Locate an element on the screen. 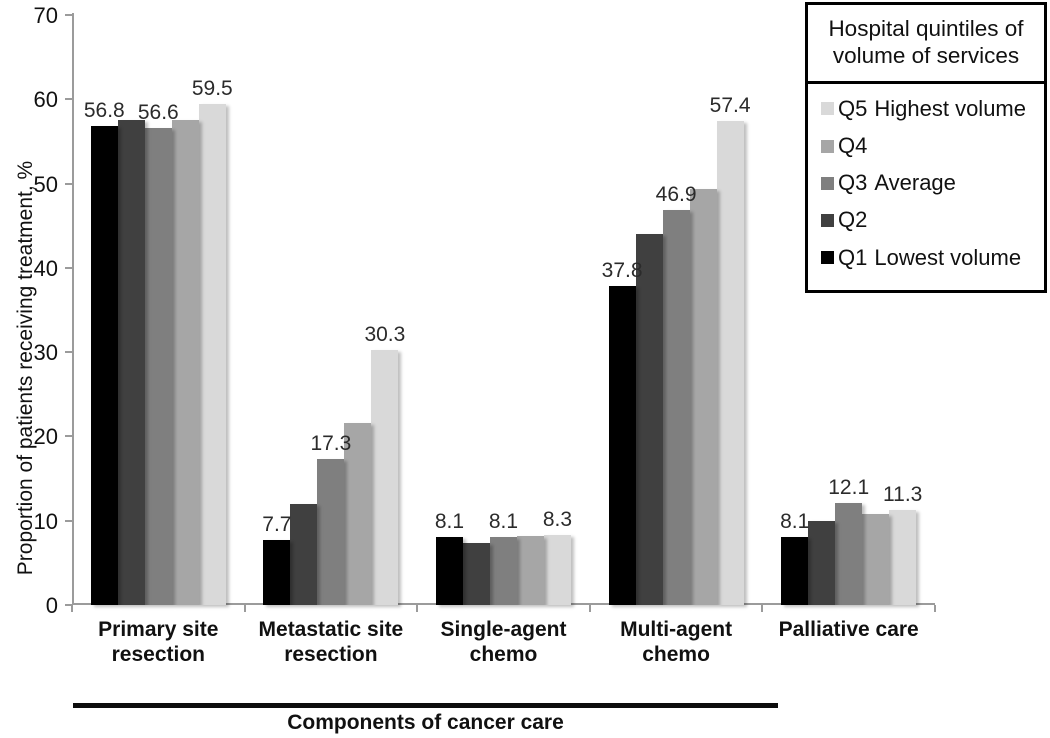  bar-group: 8.1 12.1 11.3 is located at coordinates (848, 310).